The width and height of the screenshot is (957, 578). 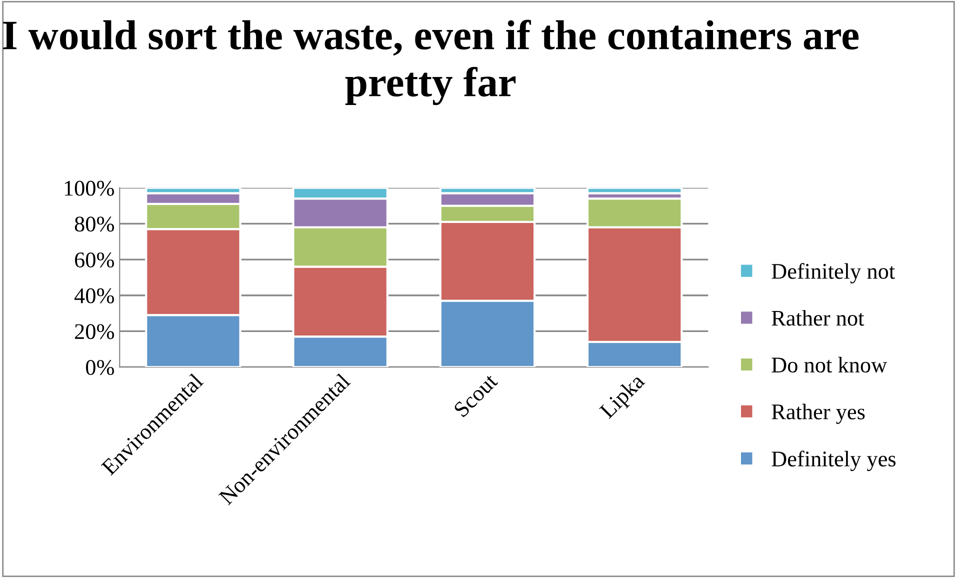 What do you see at coordinates (818, 414) in the screenshot?
I see `legend-label: Rather yes` at bounding box center [818, 414].